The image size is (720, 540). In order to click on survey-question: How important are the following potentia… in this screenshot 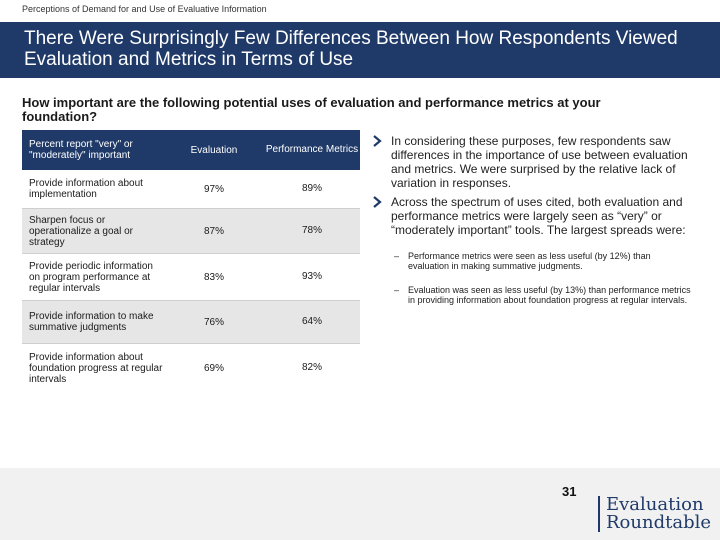, I will do `click(311, 109)`.